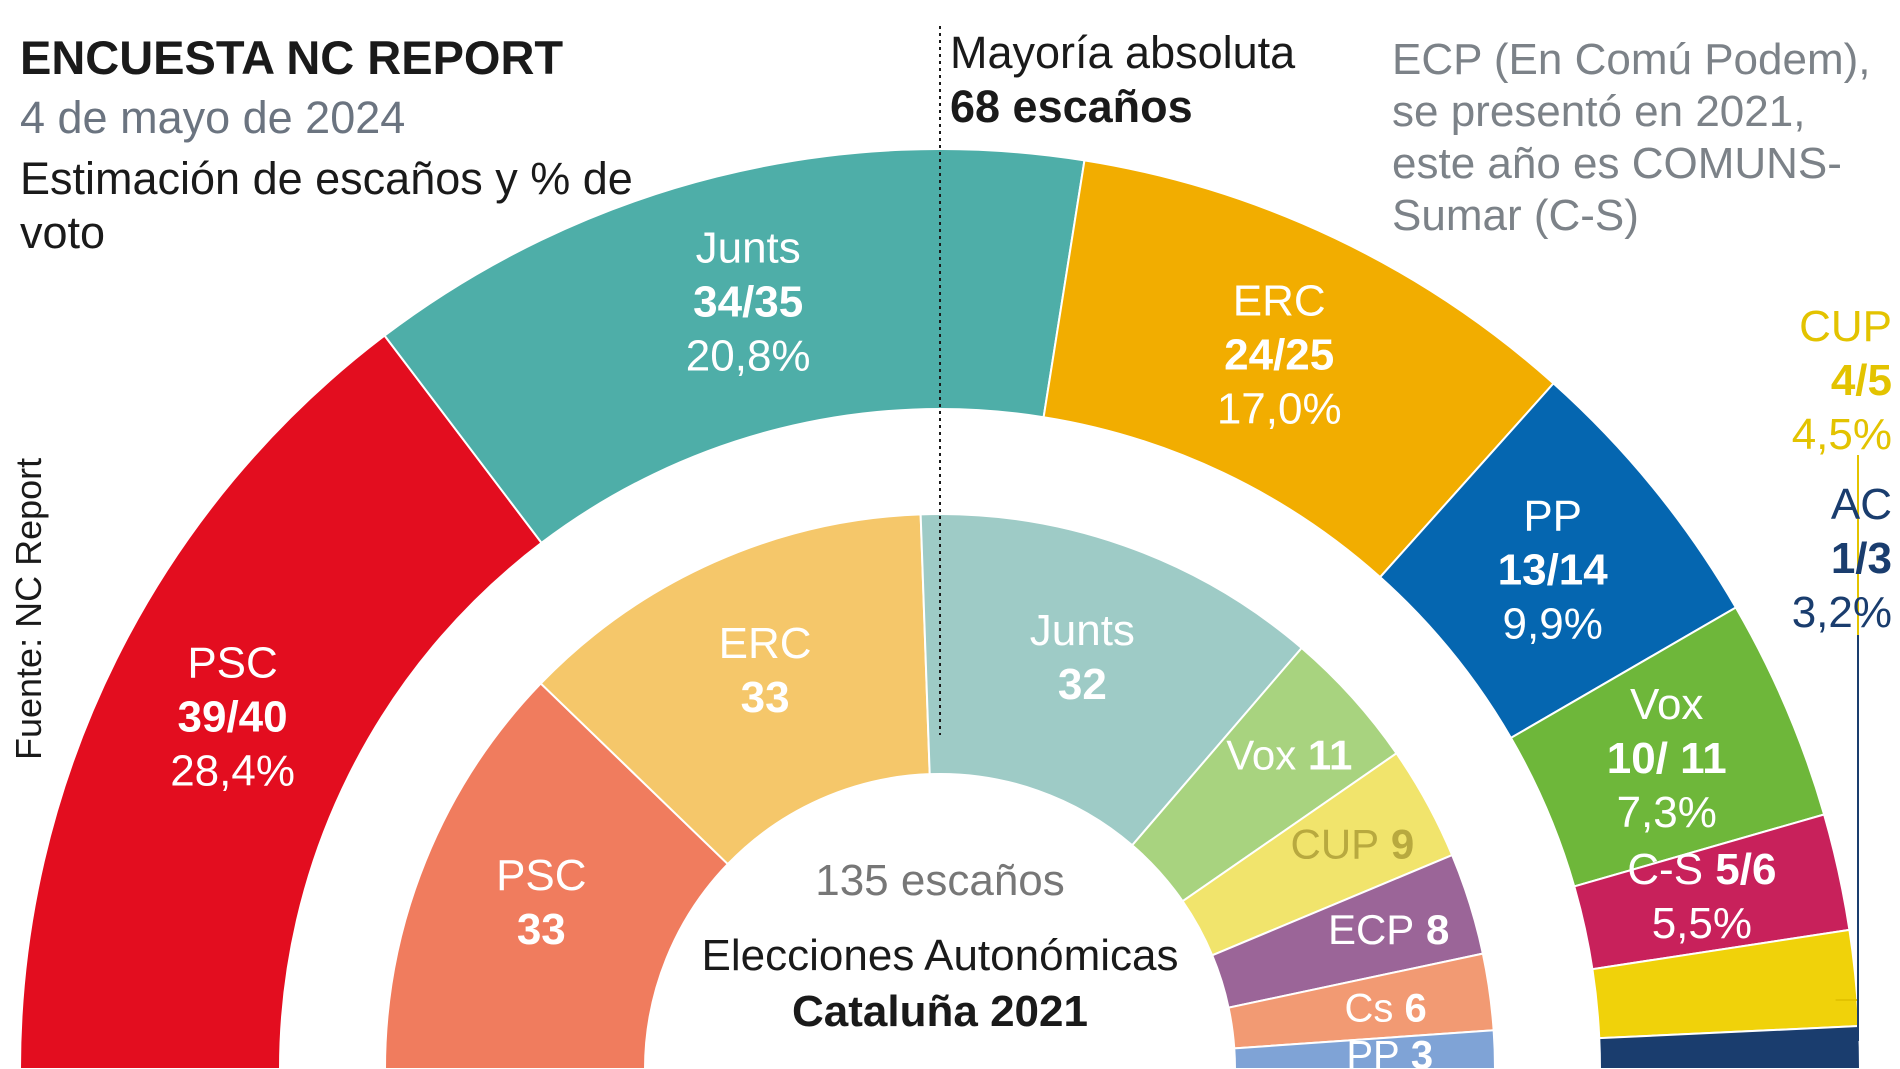 This screenshot has width=1900, height=1069. Describe the element at coordinates (1841, 612) in the screenshot. I see `ac-vote-label: 3,2%` at that location.